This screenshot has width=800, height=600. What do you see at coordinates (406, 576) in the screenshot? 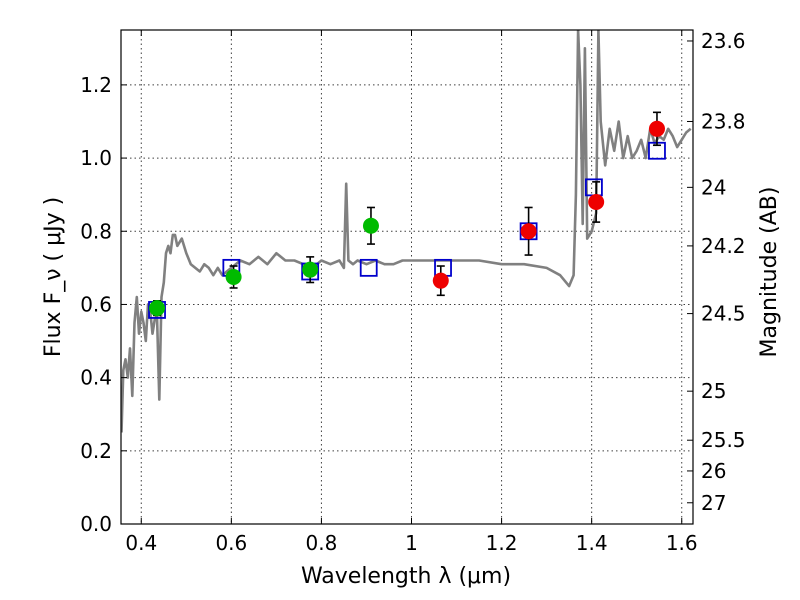
I see `x-axis-label: Wavelength λ (μm)` at bounding box center [406, 576].